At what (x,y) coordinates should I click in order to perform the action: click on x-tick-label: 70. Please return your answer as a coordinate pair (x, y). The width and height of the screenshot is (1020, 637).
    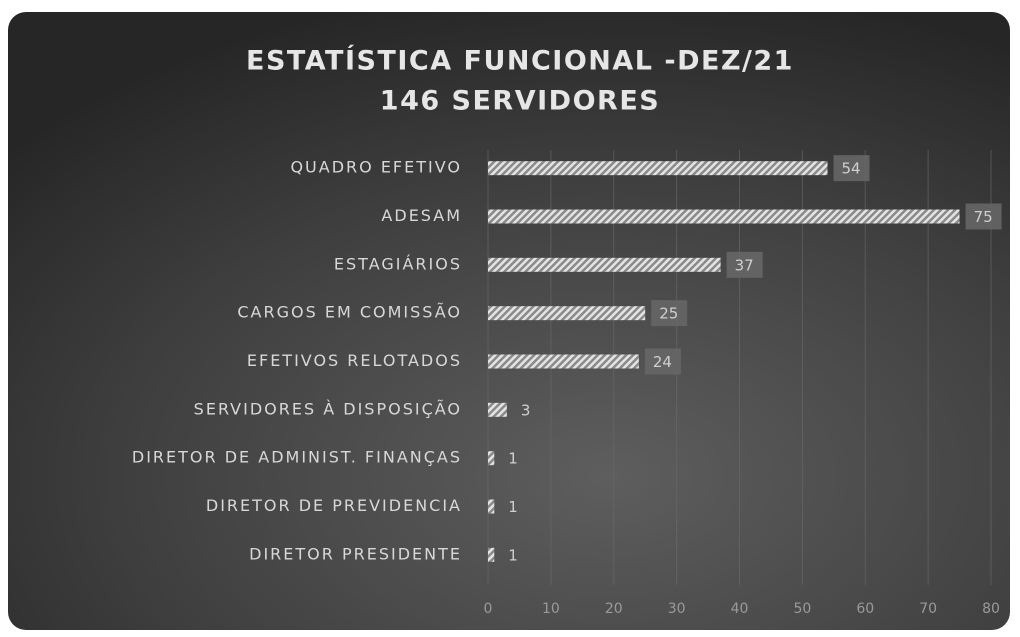
    Looking at the image, I should click on (928, 609).